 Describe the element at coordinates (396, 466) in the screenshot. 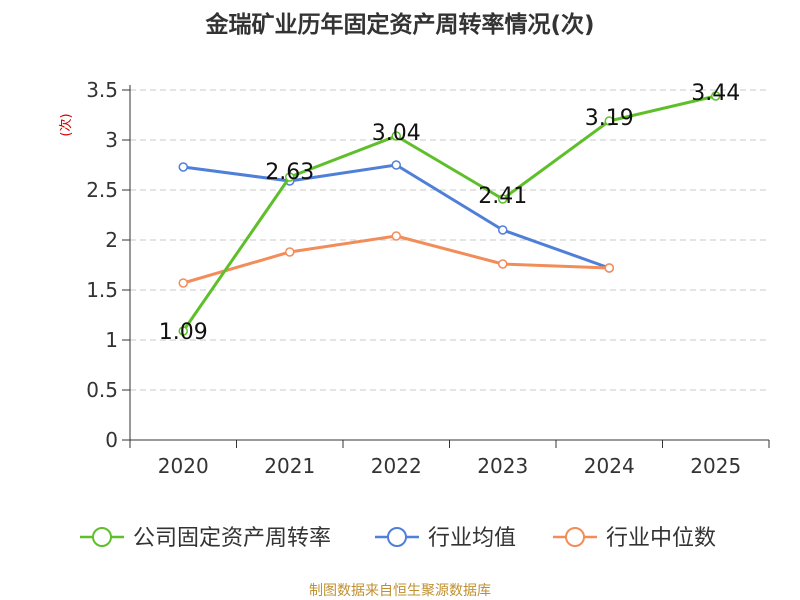

I see `x-tick-label-2022: 2022` at that location.